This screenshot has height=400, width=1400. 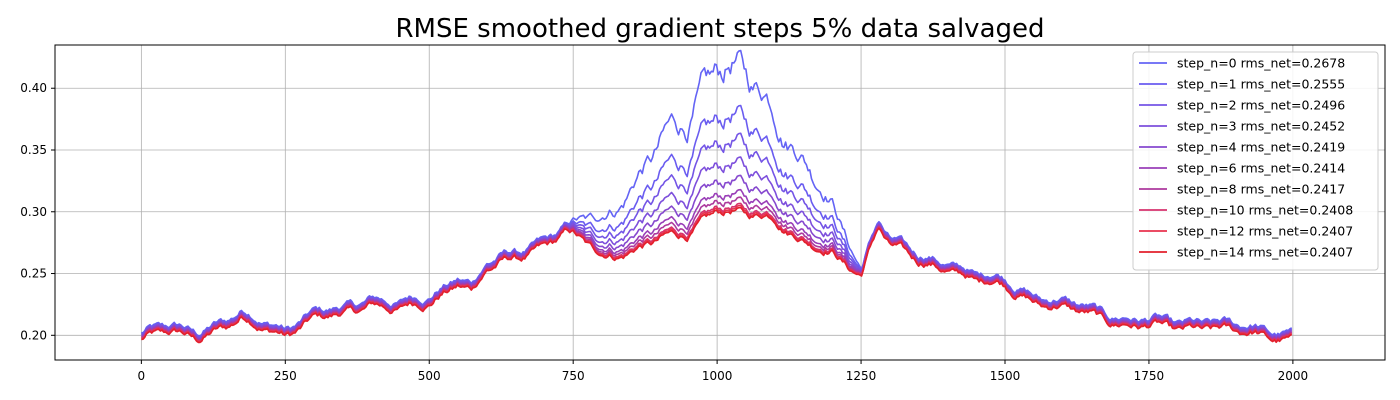 I want to click on y-tick-label: 0.40, so click(x=33, y=88).